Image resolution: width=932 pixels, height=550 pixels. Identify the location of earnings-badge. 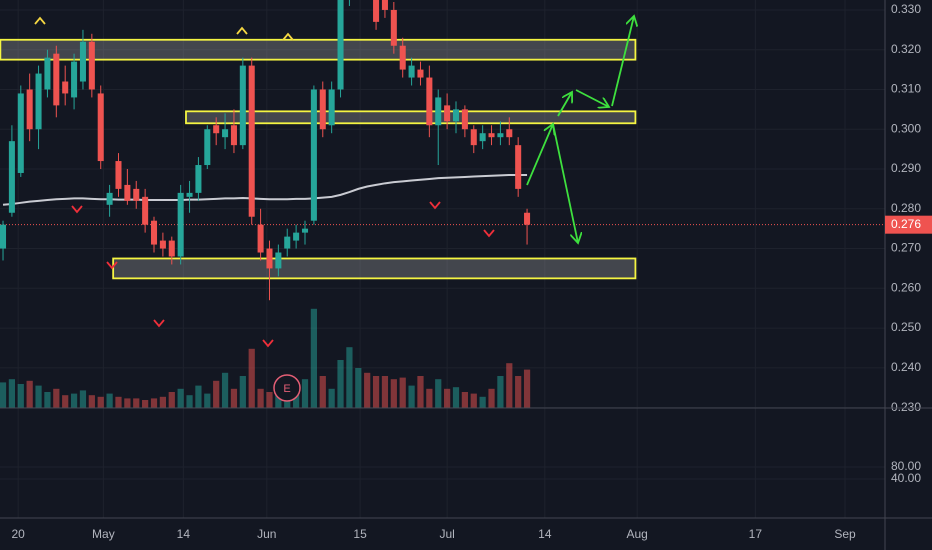
(287, 388).